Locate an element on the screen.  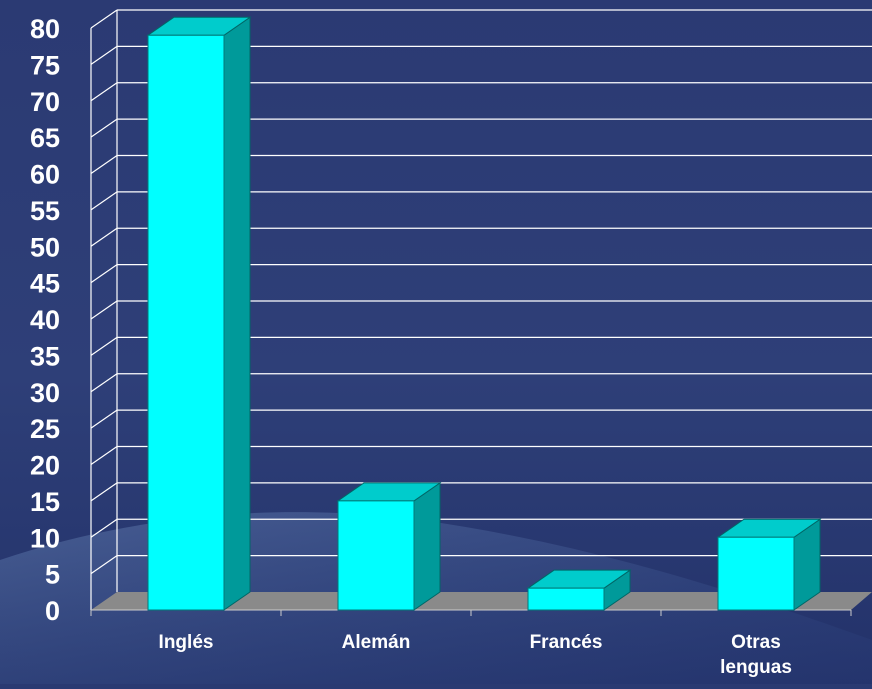
y-tick-label: 60 is located at coordinates (45, 175).